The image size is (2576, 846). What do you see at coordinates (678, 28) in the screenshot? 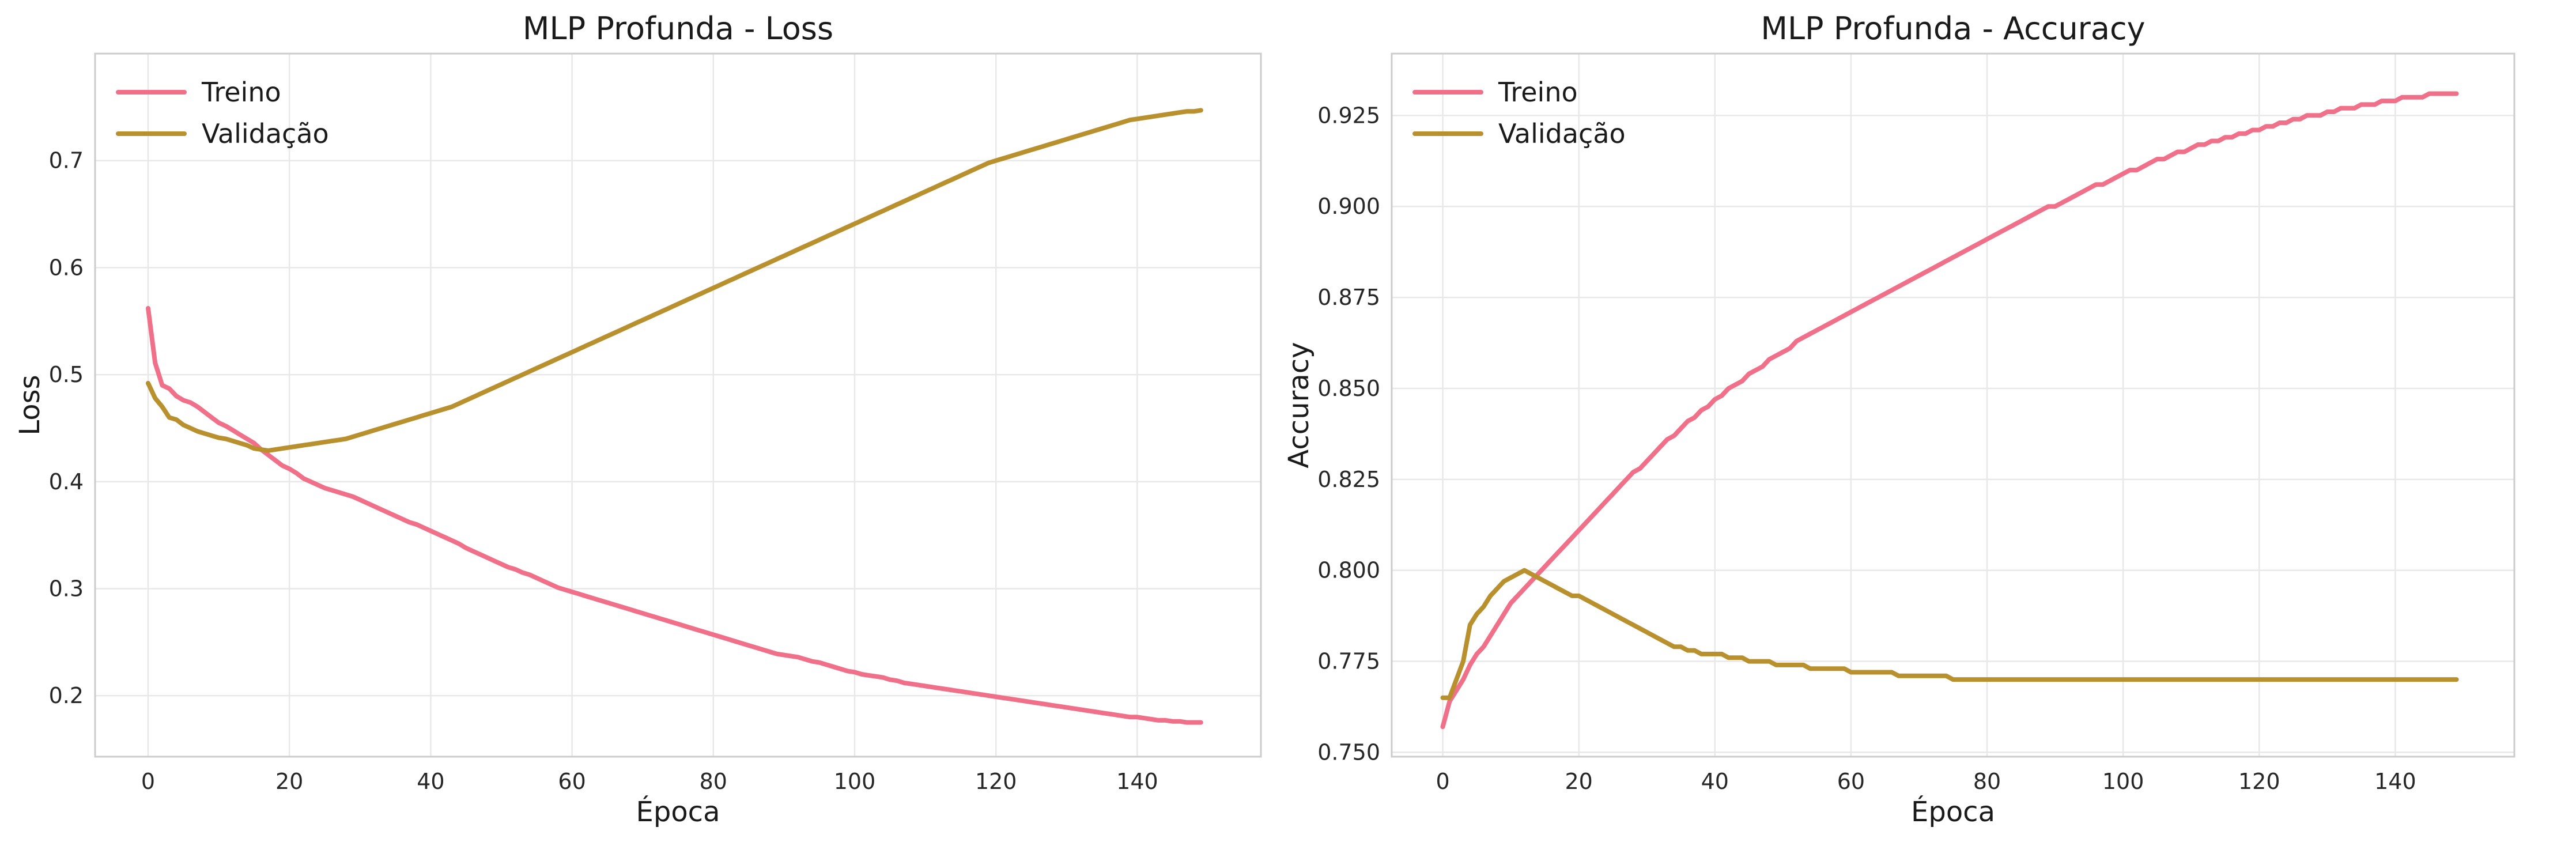
I see `chart-title: MLP Profunda - Loss` at bounding box center [678, 28].